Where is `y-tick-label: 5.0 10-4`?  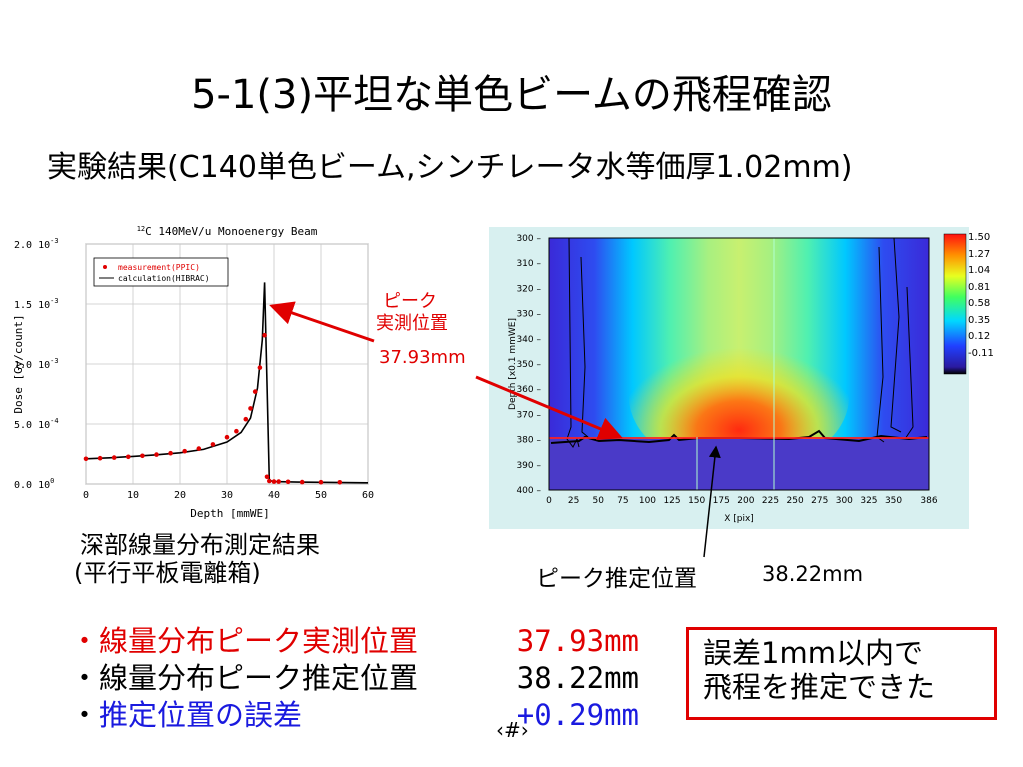
y-tick-label: 5.0 10-4 is located at coordinates (36, 424).